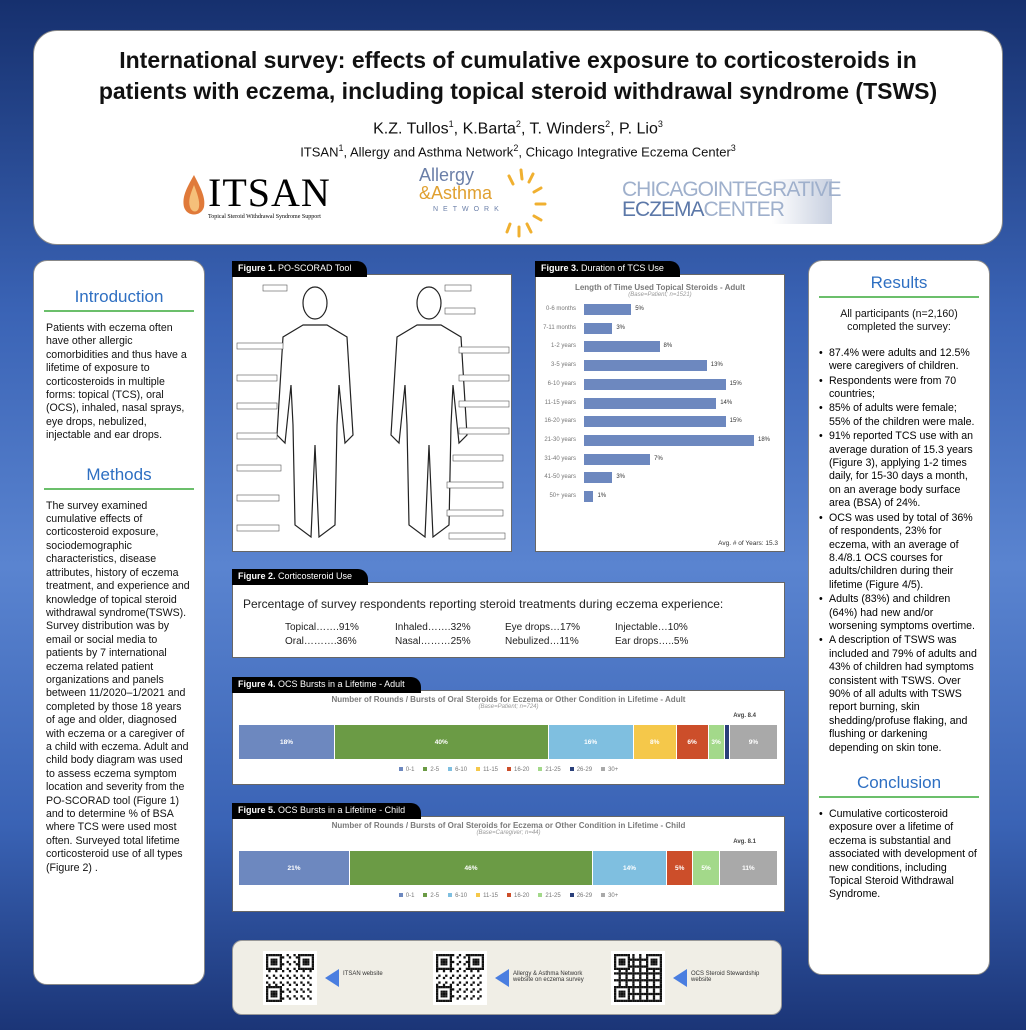  I want to click on steroid-type-item: Injectable…10%, so click(651, 627).